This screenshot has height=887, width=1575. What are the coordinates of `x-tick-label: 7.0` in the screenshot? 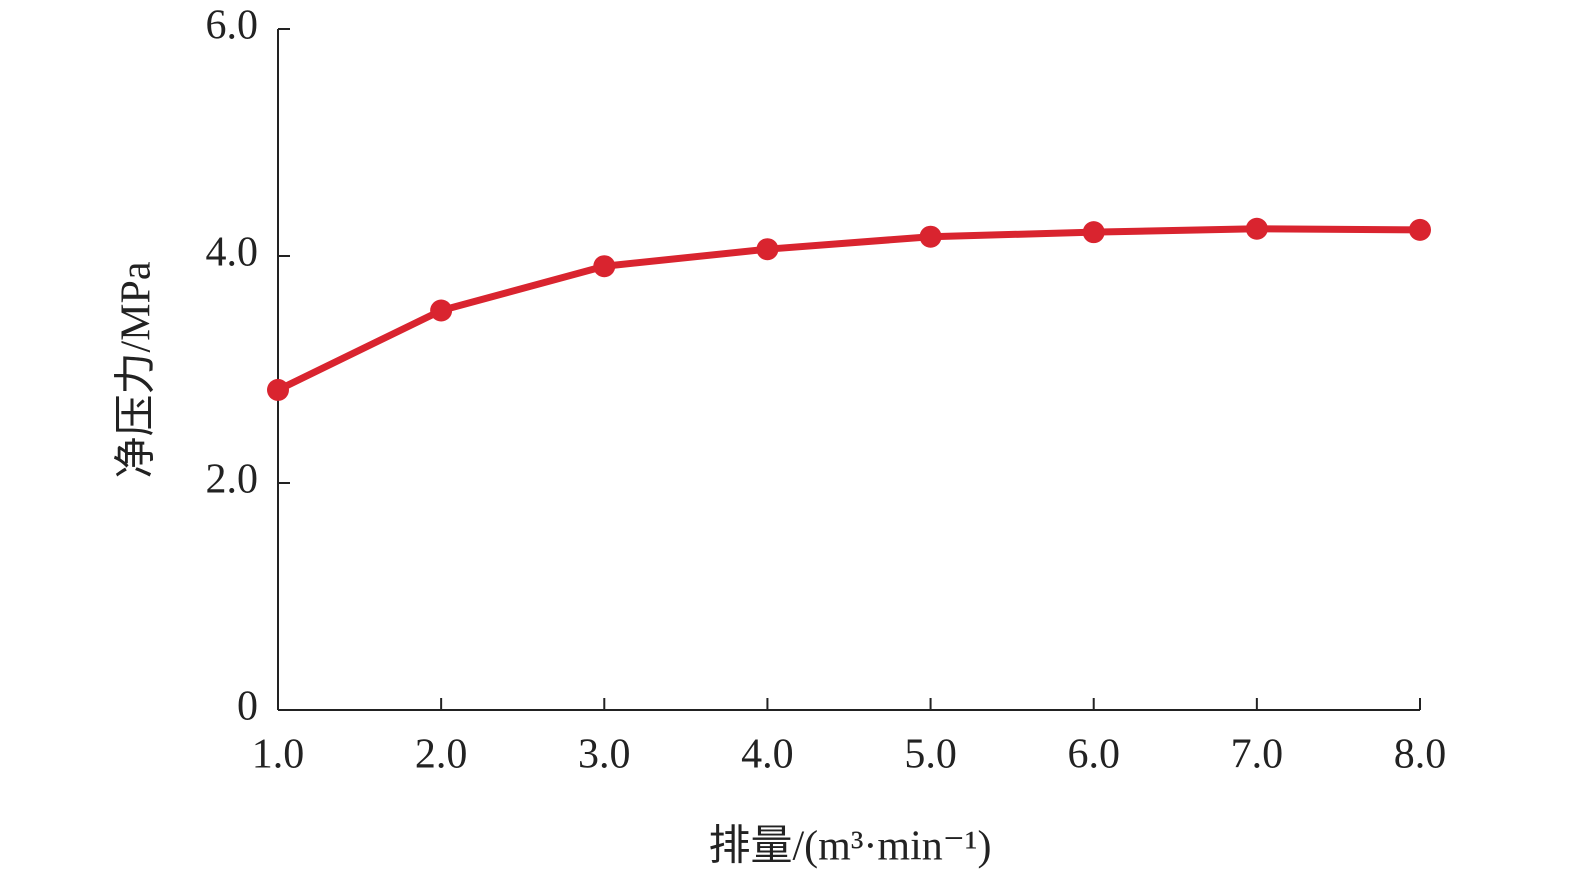 It's located at (1257, 755).